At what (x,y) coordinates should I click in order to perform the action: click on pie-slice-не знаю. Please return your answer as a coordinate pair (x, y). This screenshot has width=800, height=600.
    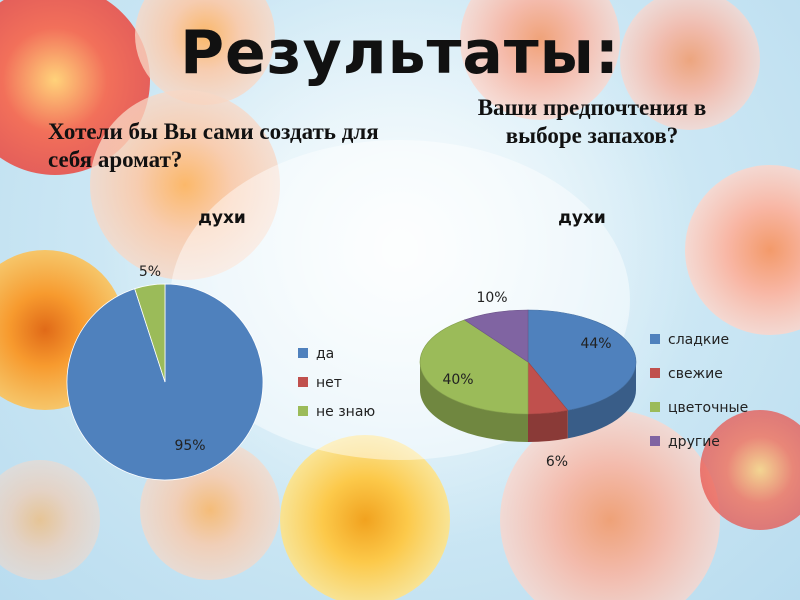
    Looking at the image, I should click on (150, 333).